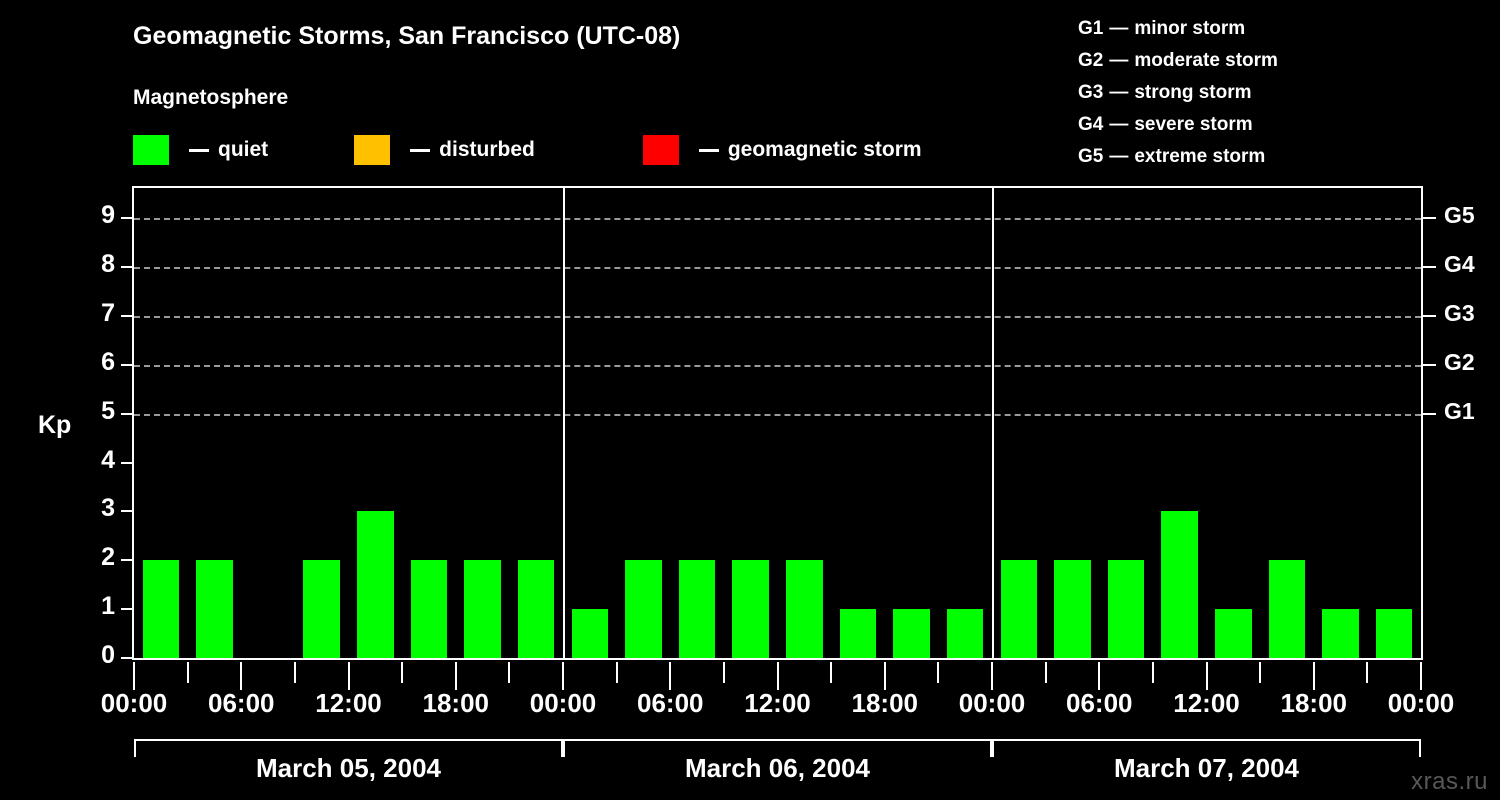  Describe the element at coordinates (1178, 29) in the screenshot. I see `gscale-legend-row: G1— minor storm` at that location.